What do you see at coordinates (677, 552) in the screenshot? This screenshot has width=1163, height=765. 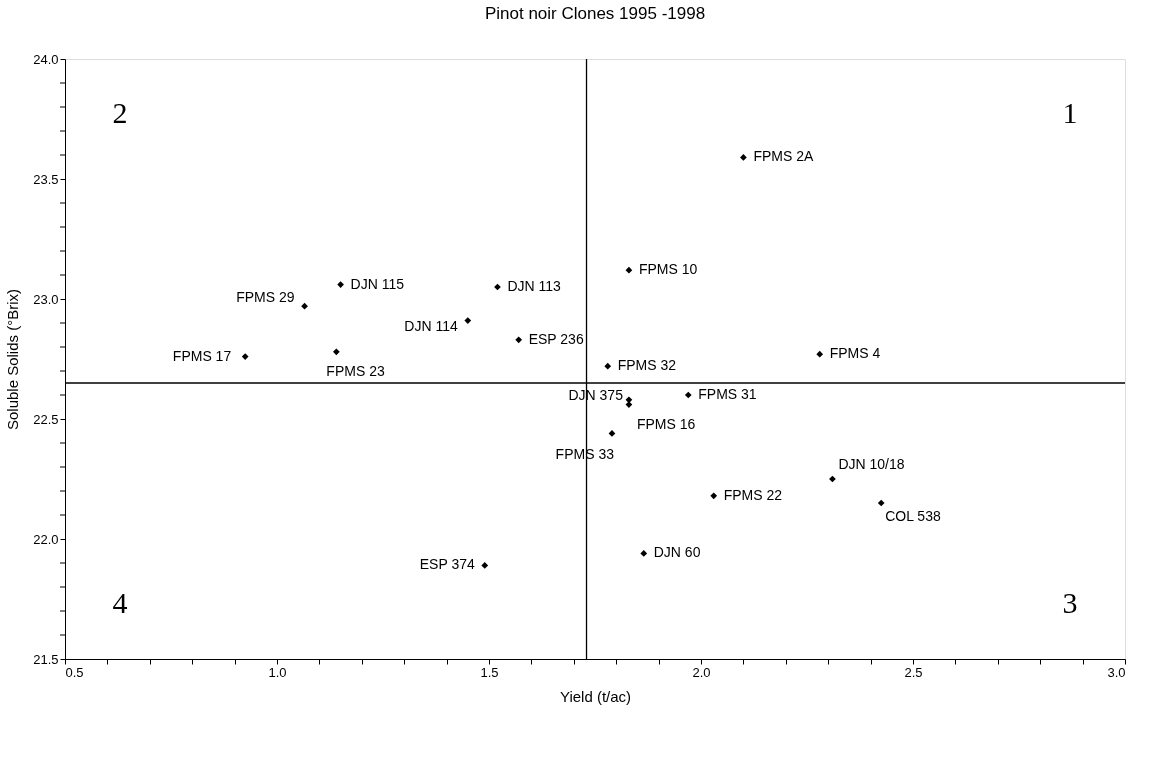 I see `series-label: DJN 60` at bounding box center [677, 552].